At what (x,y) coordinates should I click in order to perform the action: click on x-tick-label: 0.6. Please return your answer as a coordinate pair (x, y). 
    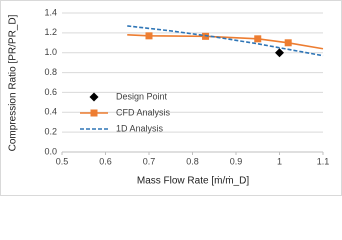
    Looking at the image, I should click on (105, 161).